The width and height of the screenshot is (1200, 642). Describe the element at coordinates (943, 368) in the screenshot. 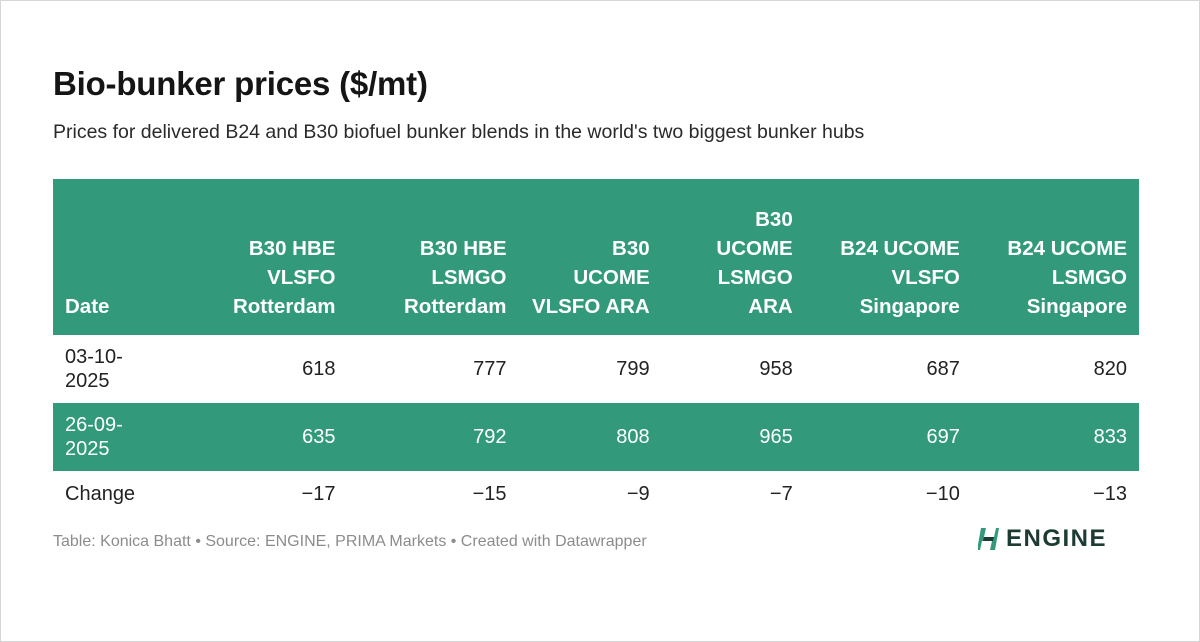

I see `value-cell: 687` at that location.